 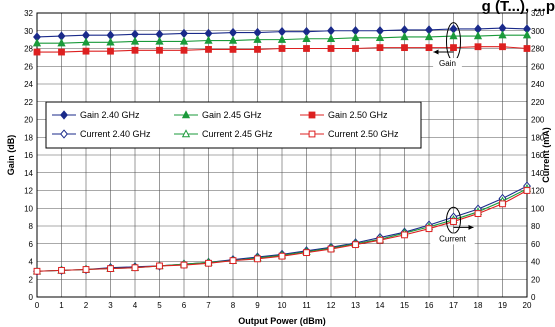 I want to click on x-axis-ticks: 0 1 2 3 4 5 6 7 8 9 10 11 12 13 14 15 16 17 18 19 20, so click(x=283, y=305).